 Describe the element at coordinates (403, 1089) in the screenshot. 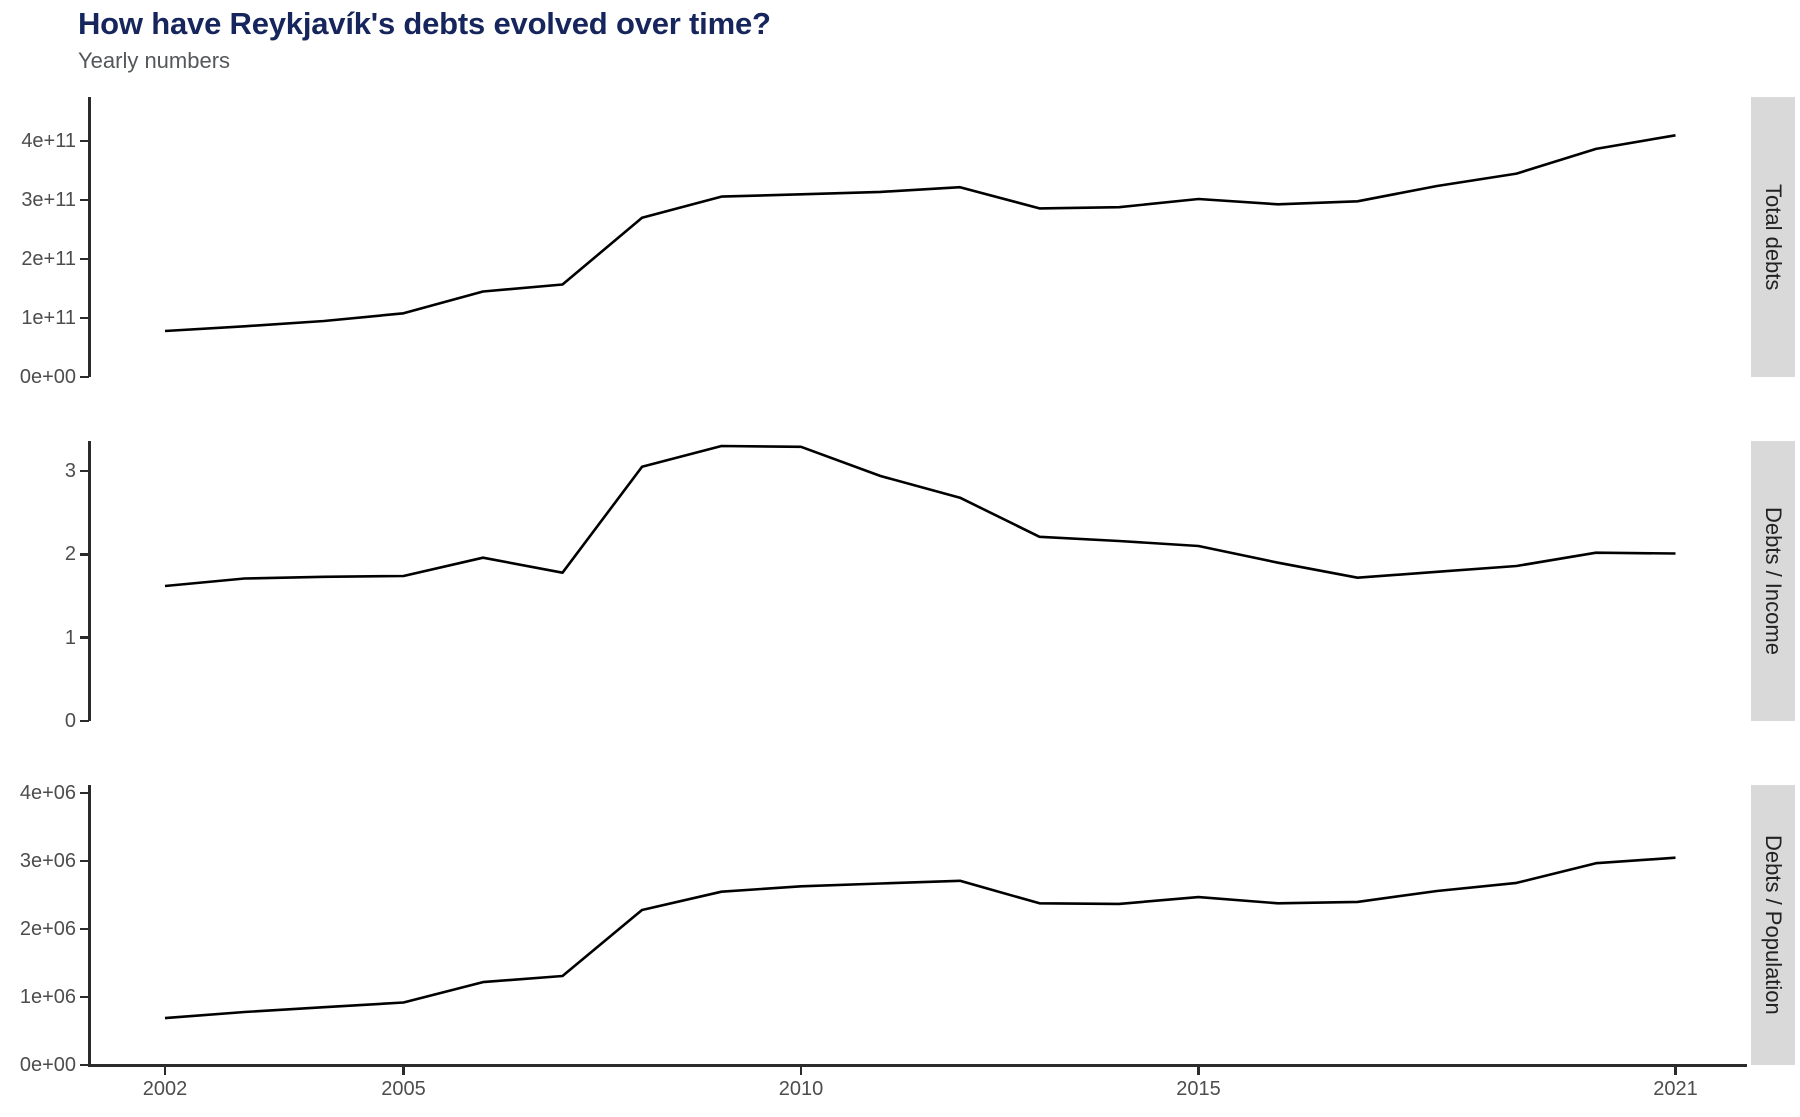

I see `x-axis-tick-label: 2005` at that location.